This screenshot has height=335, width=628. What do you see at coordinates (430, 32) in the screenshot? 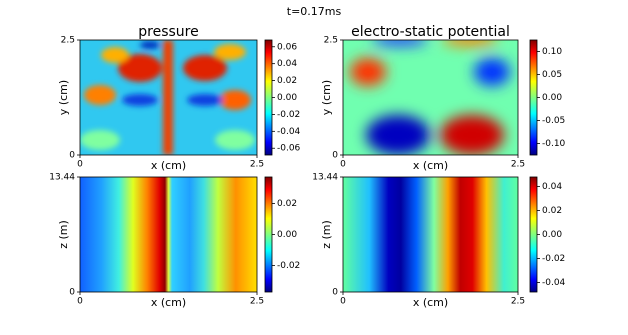
I see `panel-title: electro-static potential` at bounding box center [430, 32].